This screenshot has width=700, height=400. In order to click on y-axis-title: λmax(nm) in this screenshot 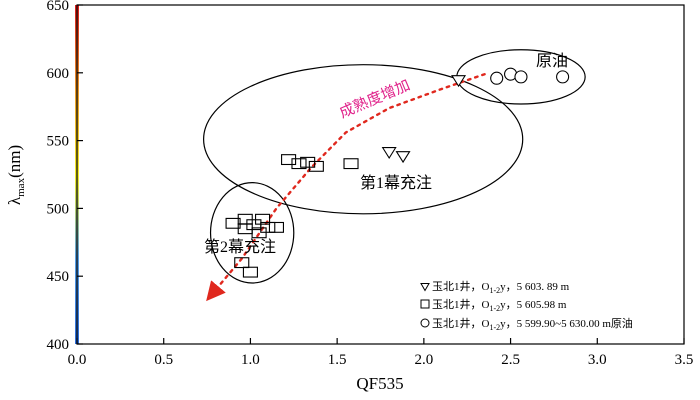, I will do `click(16, 175)`.